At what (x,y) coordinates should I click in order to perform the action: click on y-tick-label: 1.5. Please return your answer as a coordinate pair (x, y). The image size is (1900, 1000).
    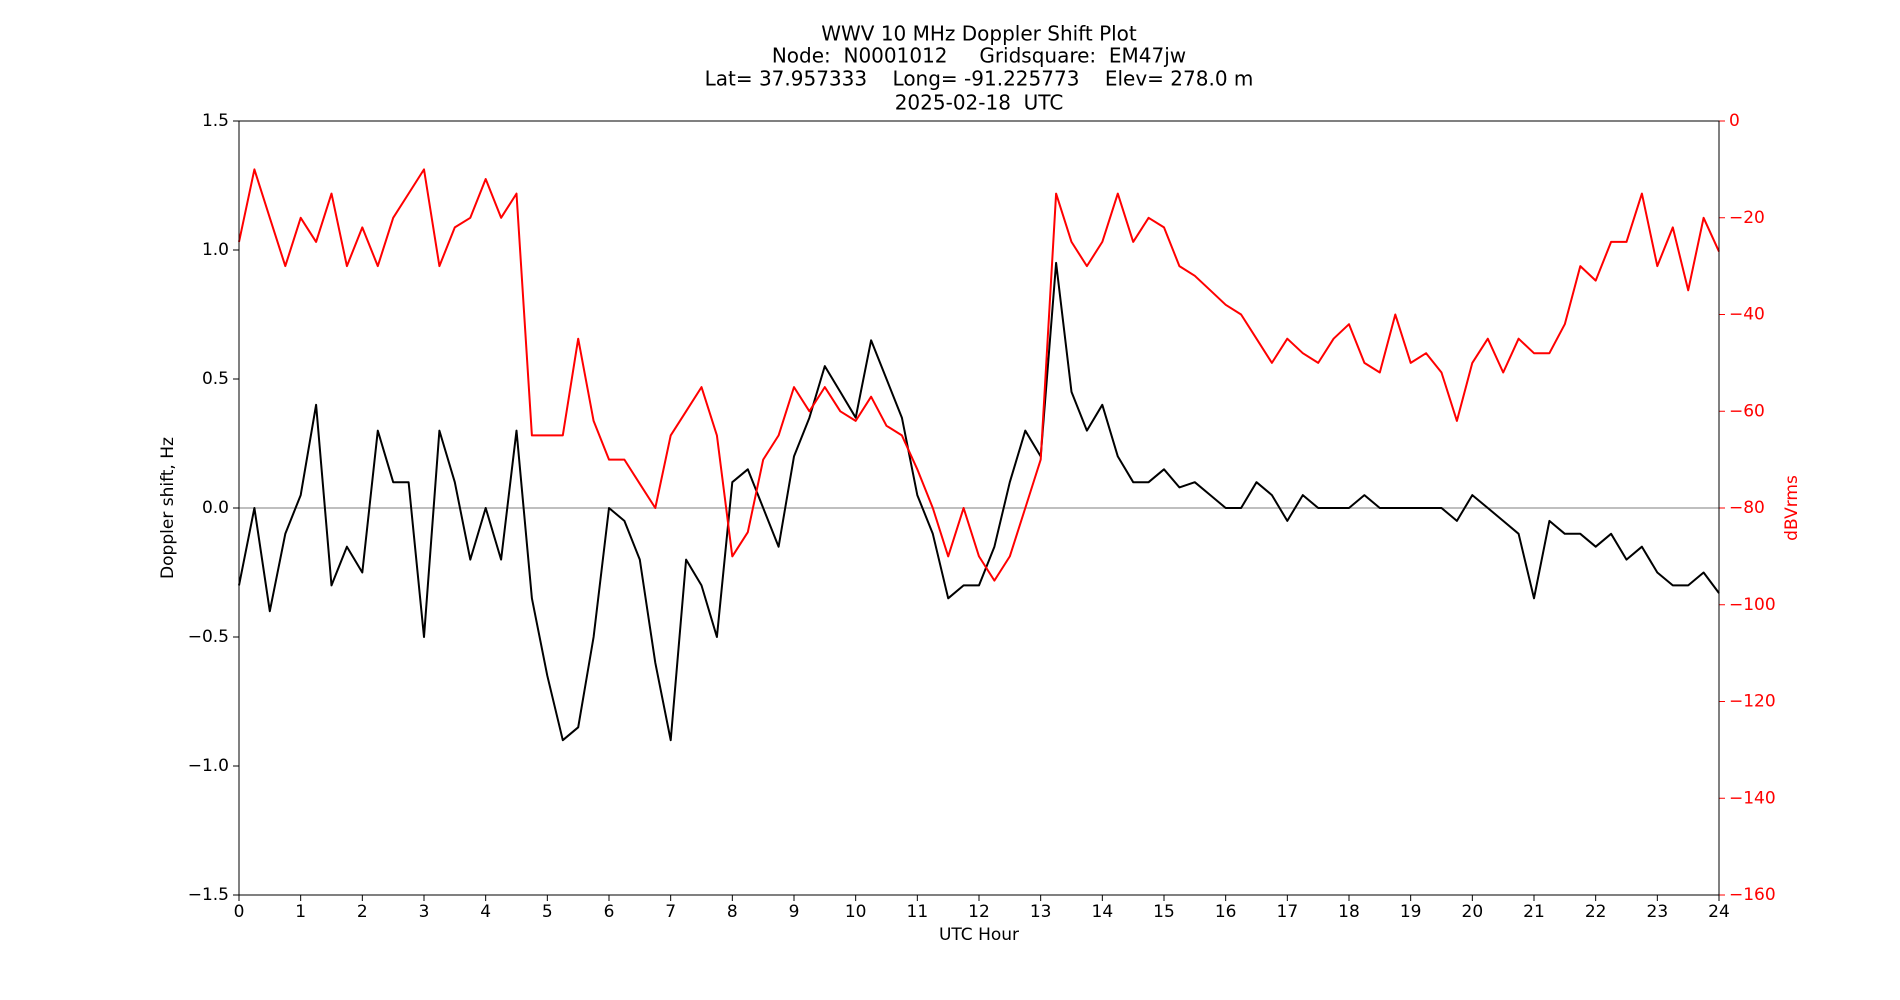
    Looking at the image, I should click on (215, 121).